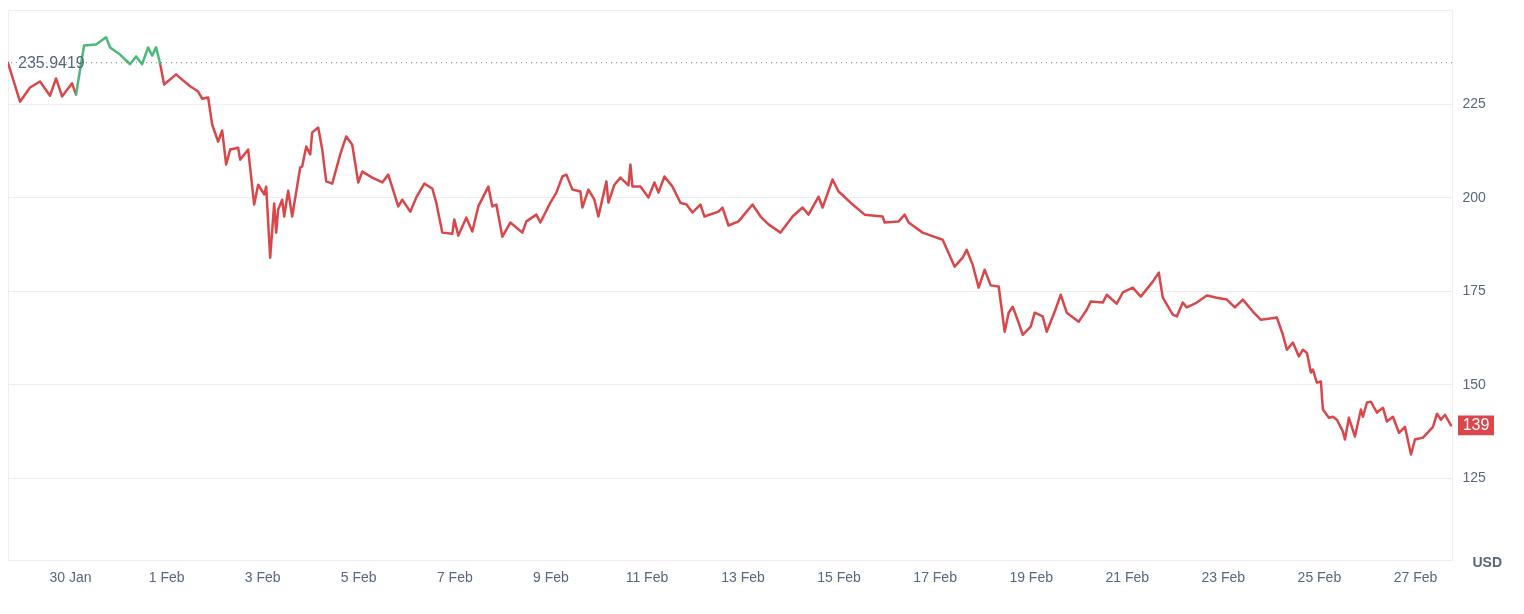 The width and height of the screenshot is (1524, 614). Describe the element at coordinates (262, 576) in the screenshot. I see `x-tick-label: 3 Feb` at that location.